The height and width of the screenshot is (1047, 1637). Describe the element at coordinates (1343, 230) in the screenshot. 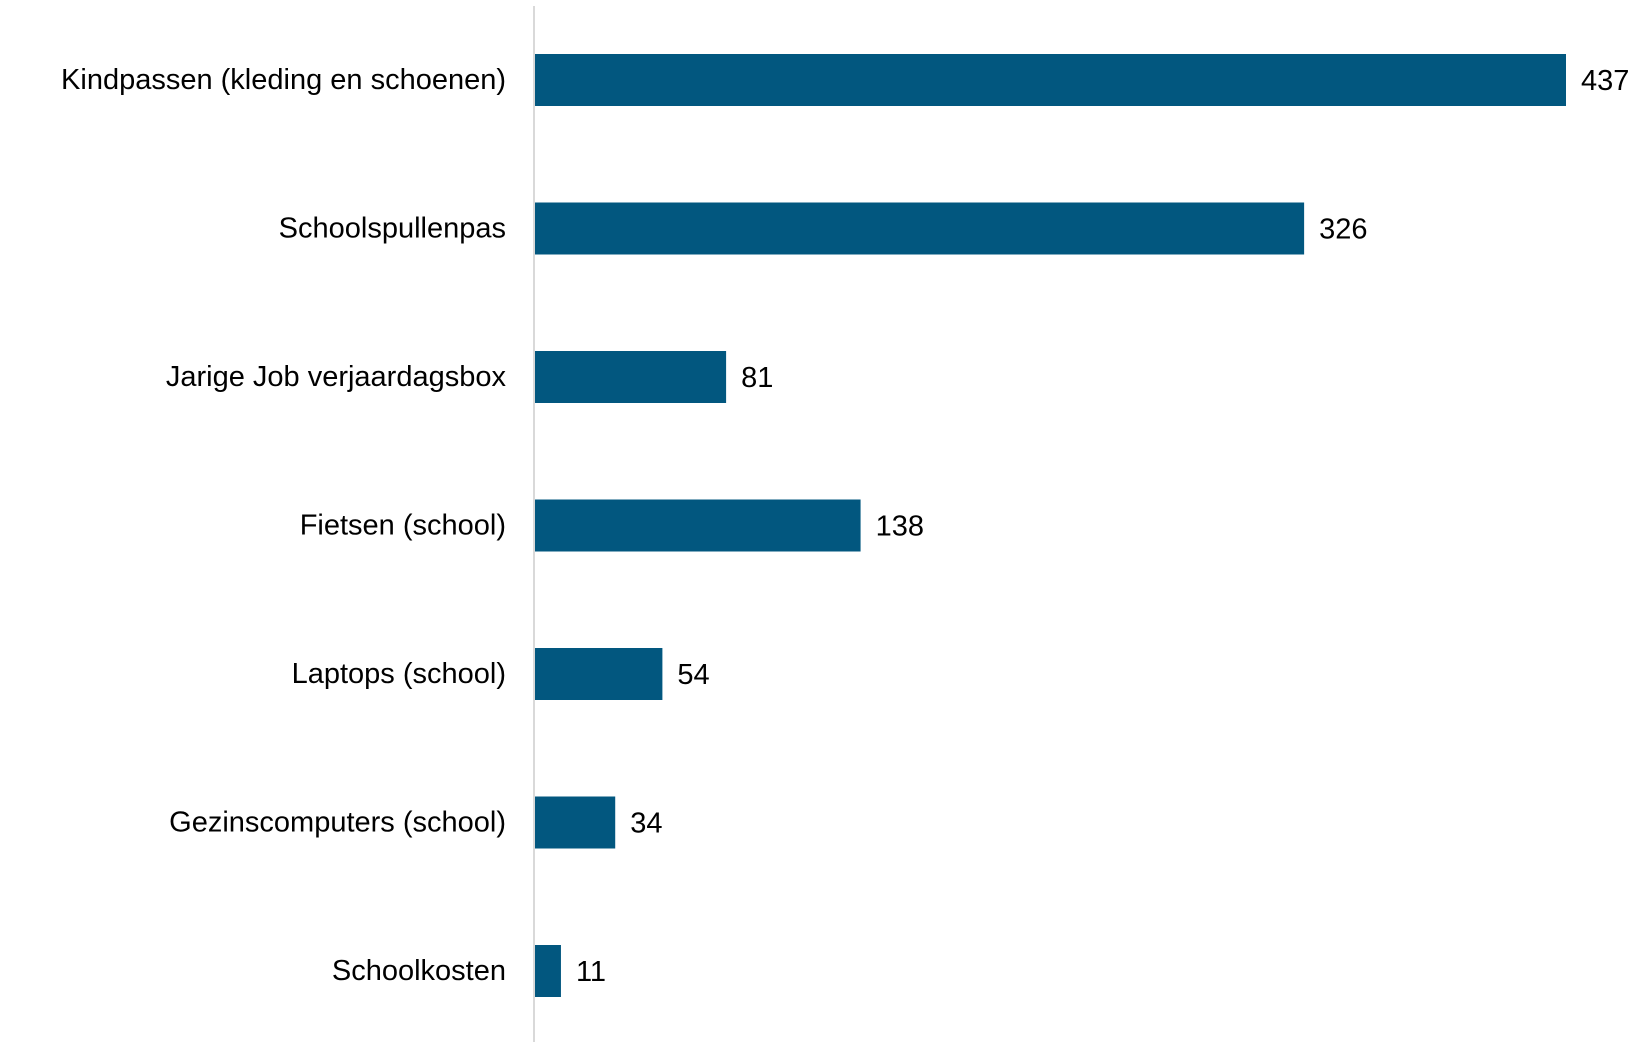

I see `data-label: 326` at that location.